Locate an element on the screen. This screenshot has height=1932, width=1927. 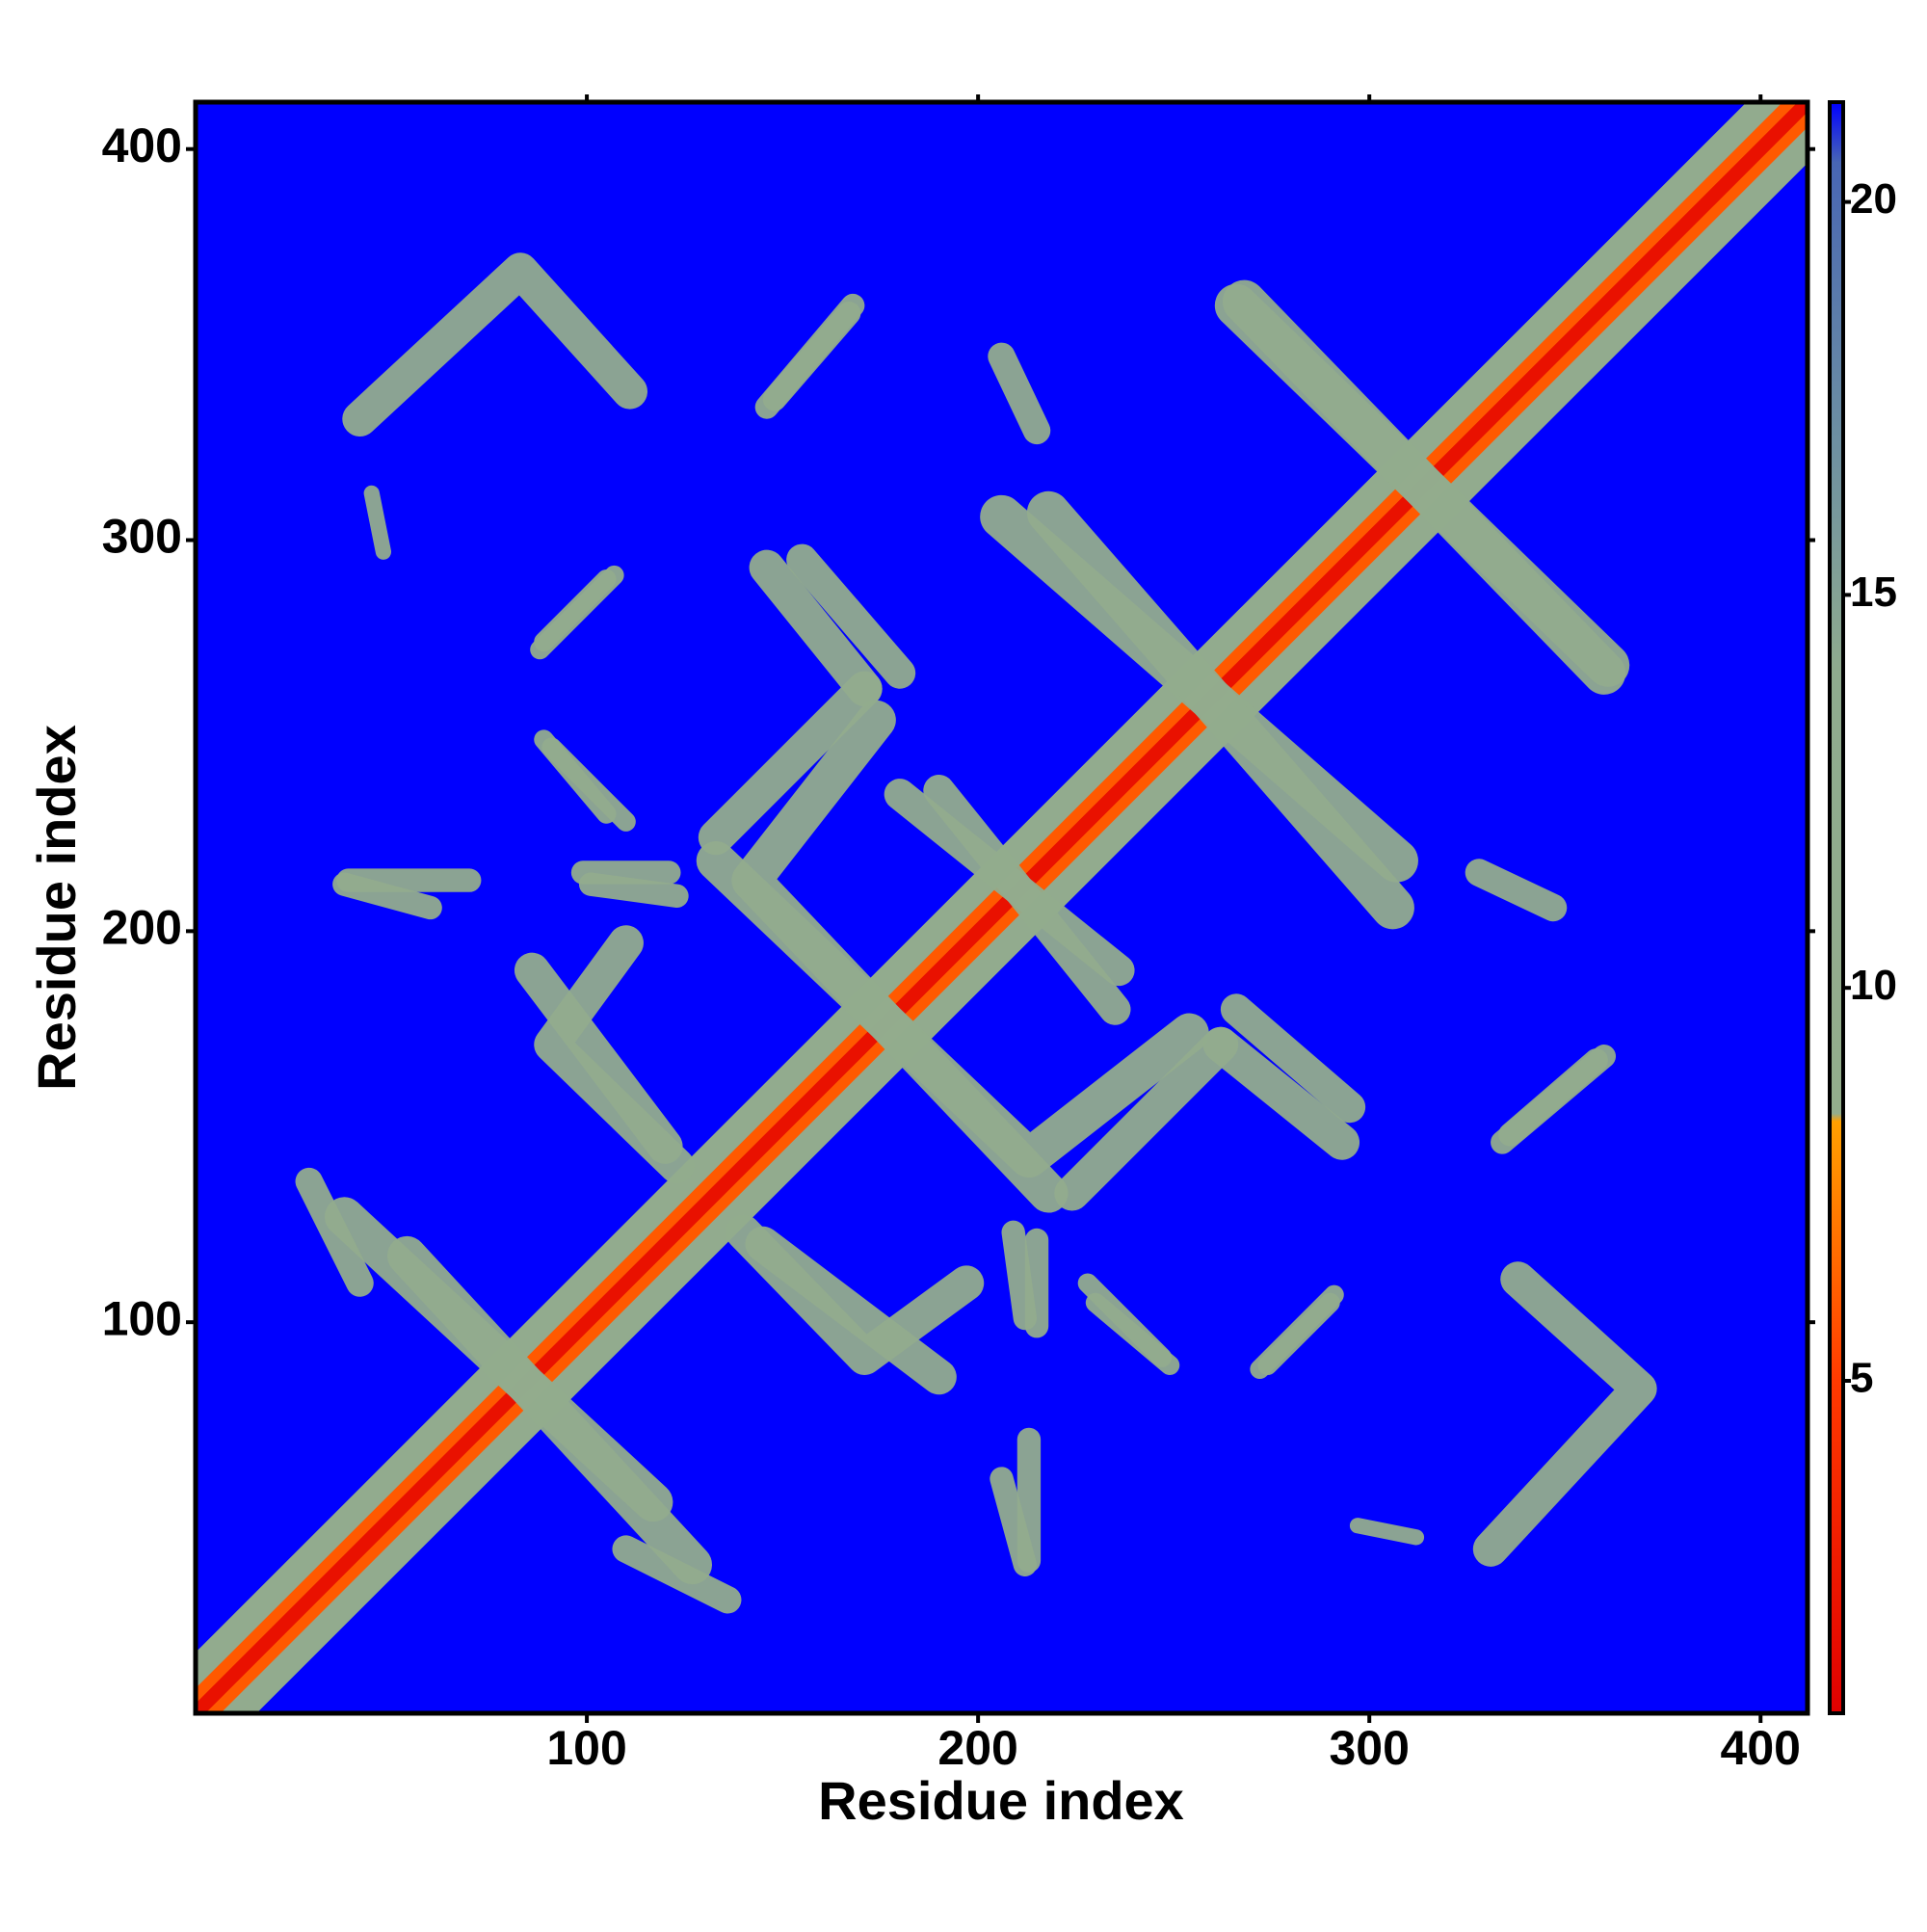
colorbar-frame is located at coordinates (1836, 907).